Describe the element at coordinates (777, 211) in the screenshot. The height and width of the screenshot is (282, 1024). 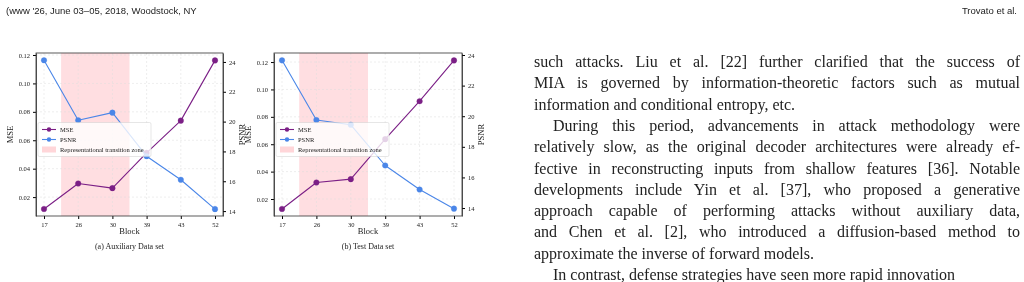
I see `text: approach capable of performing attacks without auxiliary data,` at that location.